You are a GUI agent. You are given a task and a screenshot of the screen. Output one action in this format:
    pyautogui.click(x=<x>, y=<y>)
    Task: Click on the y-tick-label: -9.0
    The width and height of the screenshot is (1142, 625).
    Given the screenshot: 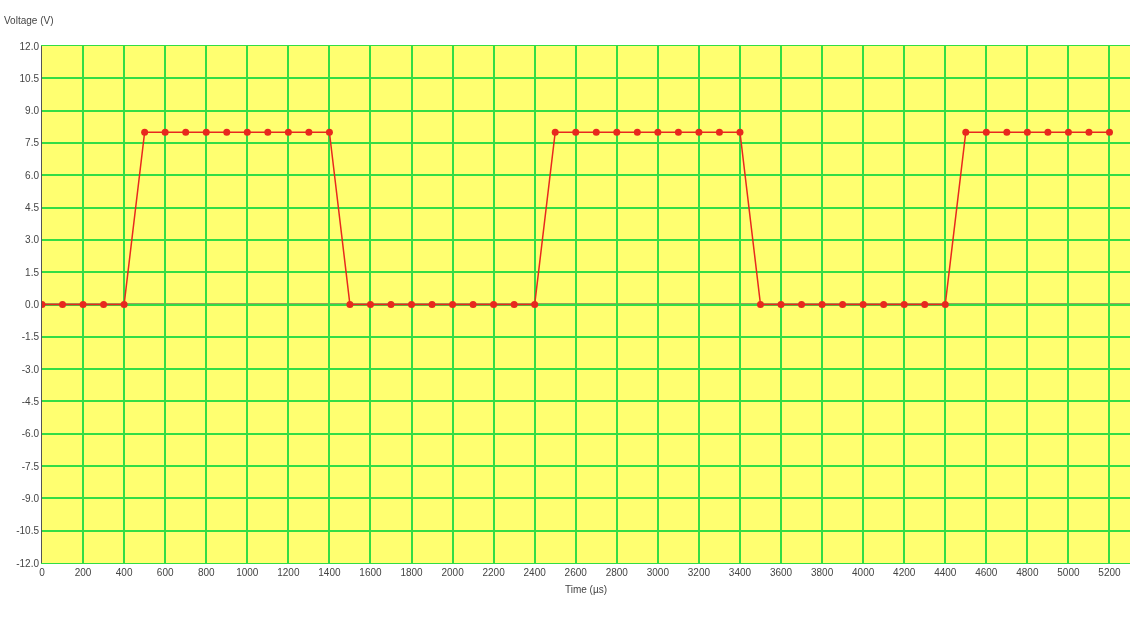 What is the action you would take?
    pyautogui.click(x=30, y=498)
    